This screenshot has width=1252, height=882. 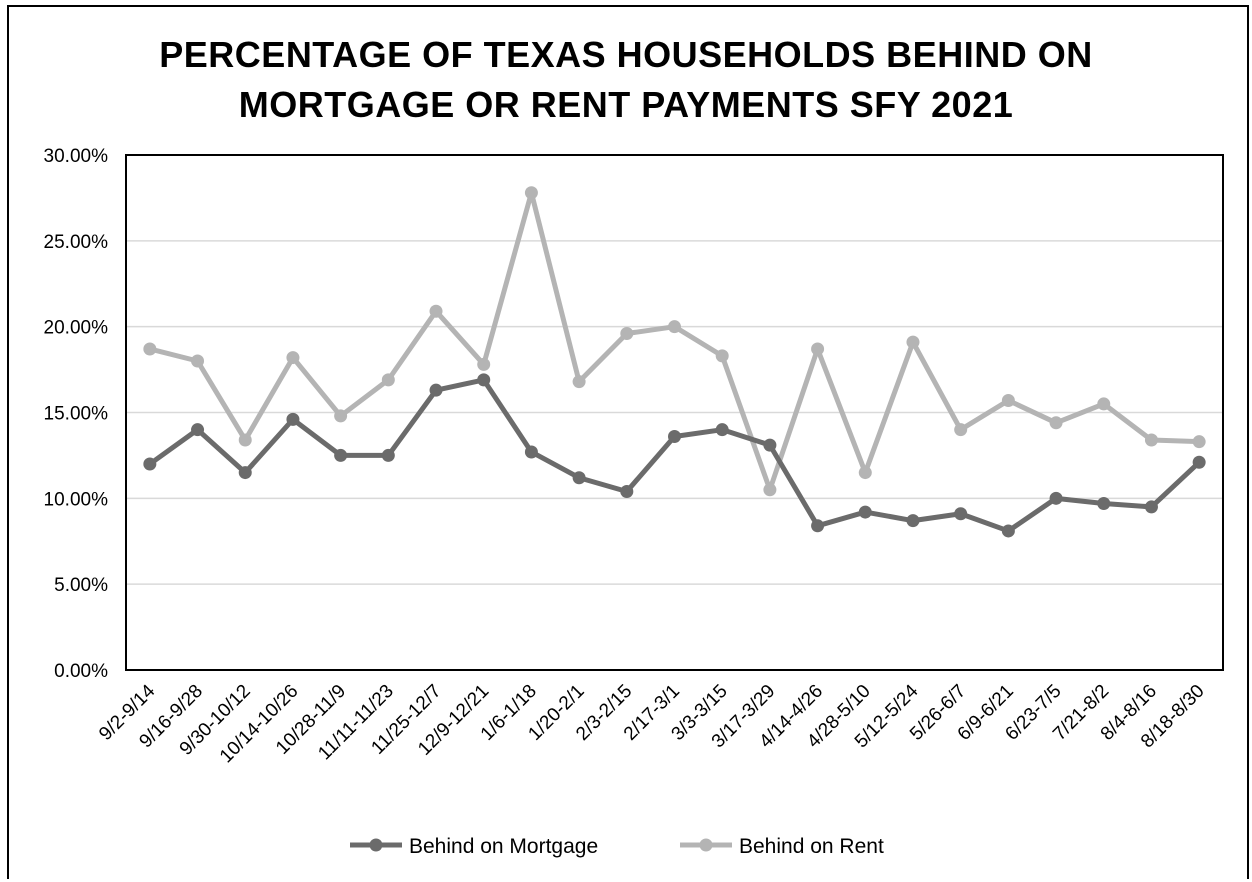 What do you see at coordinates (811, 846) in the screenshot?
I see `legend-label: Behind on Rent` at bounding box center [811, 846].